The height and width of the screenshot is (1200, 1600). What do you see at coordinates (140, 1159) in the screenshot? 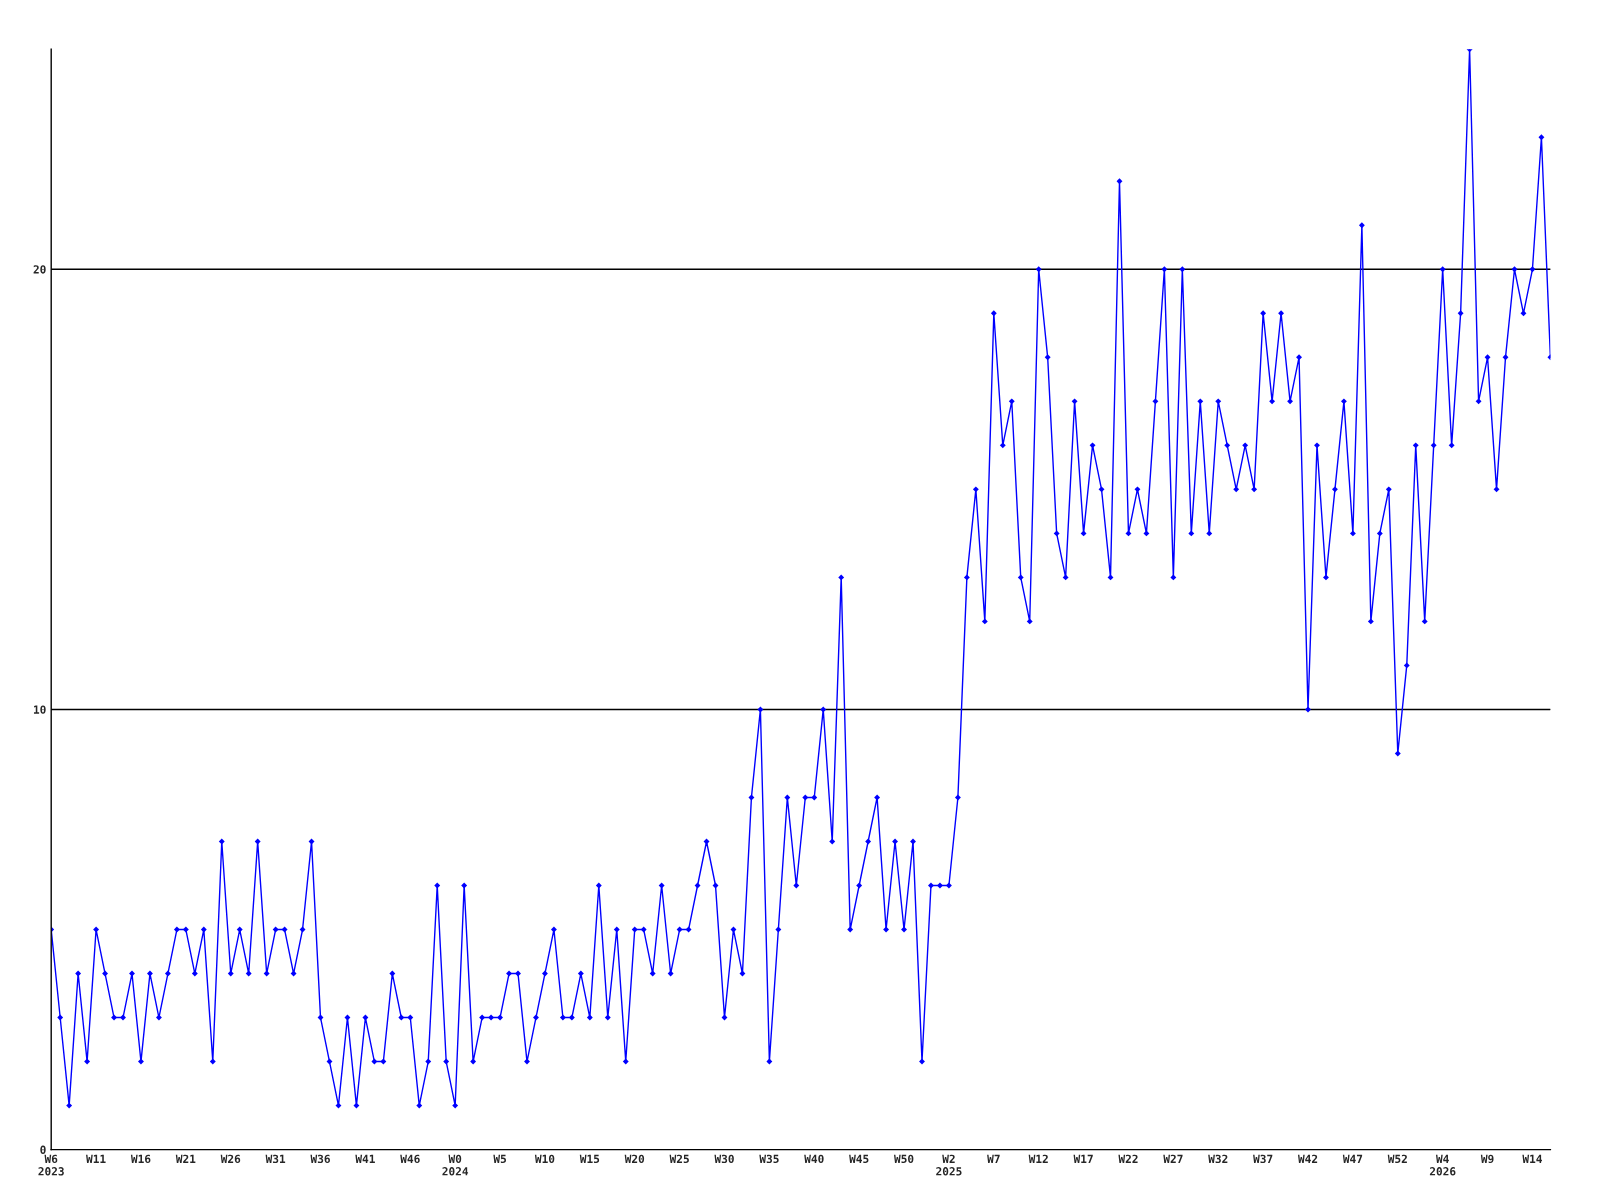
I see `x-tick-label: W16` at bounding box center [140, 1159].